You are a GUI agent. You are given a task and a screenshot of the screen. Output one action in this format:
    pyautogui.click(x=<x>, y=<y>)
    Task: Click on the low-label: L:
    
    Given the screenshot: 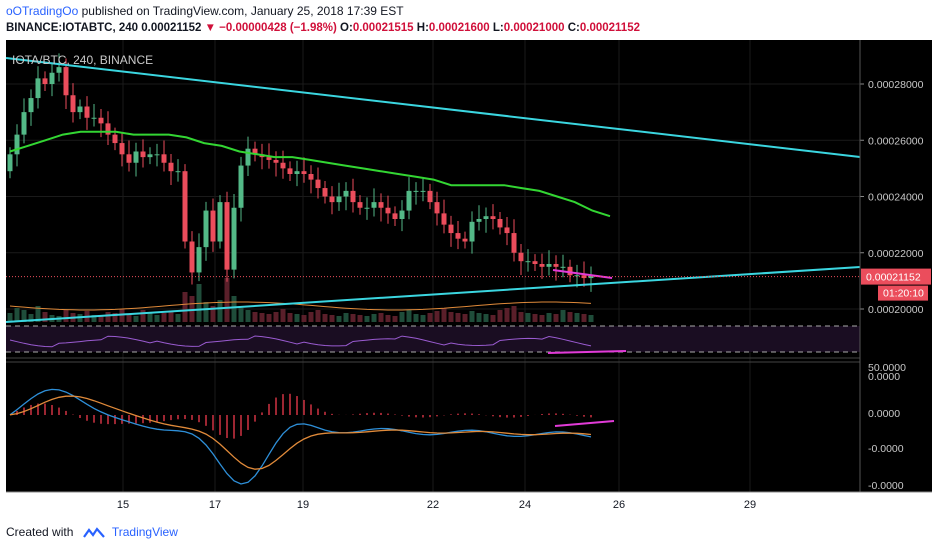 What is the action you would take?
    pyautogui.click(x=498, y=28)
    